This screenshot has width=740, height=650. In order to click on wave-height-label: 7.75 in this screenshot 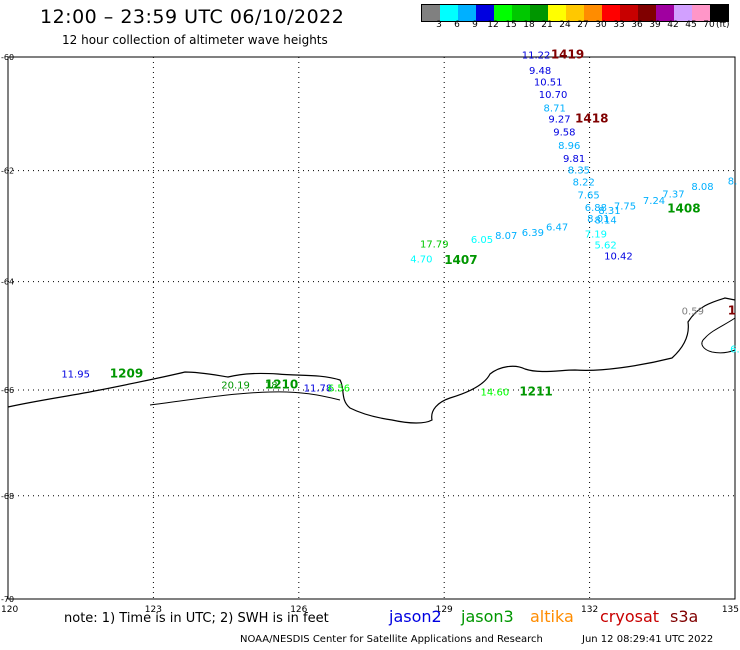, I will do `click(625, 207)`.